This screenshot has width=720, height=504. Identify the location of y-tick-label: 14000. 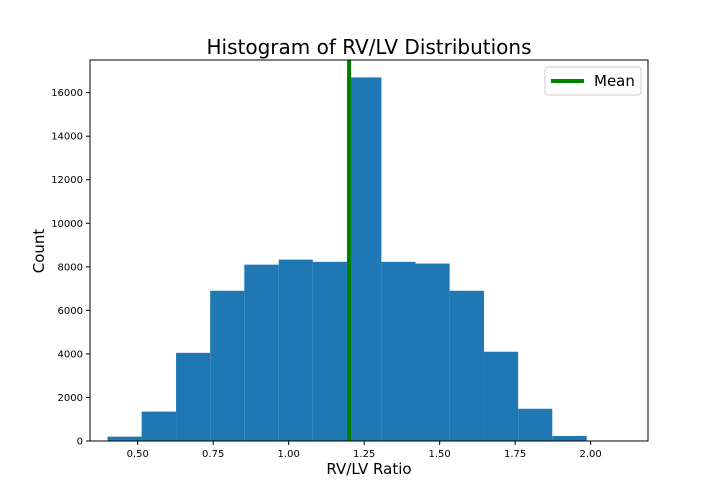
(67, 137).